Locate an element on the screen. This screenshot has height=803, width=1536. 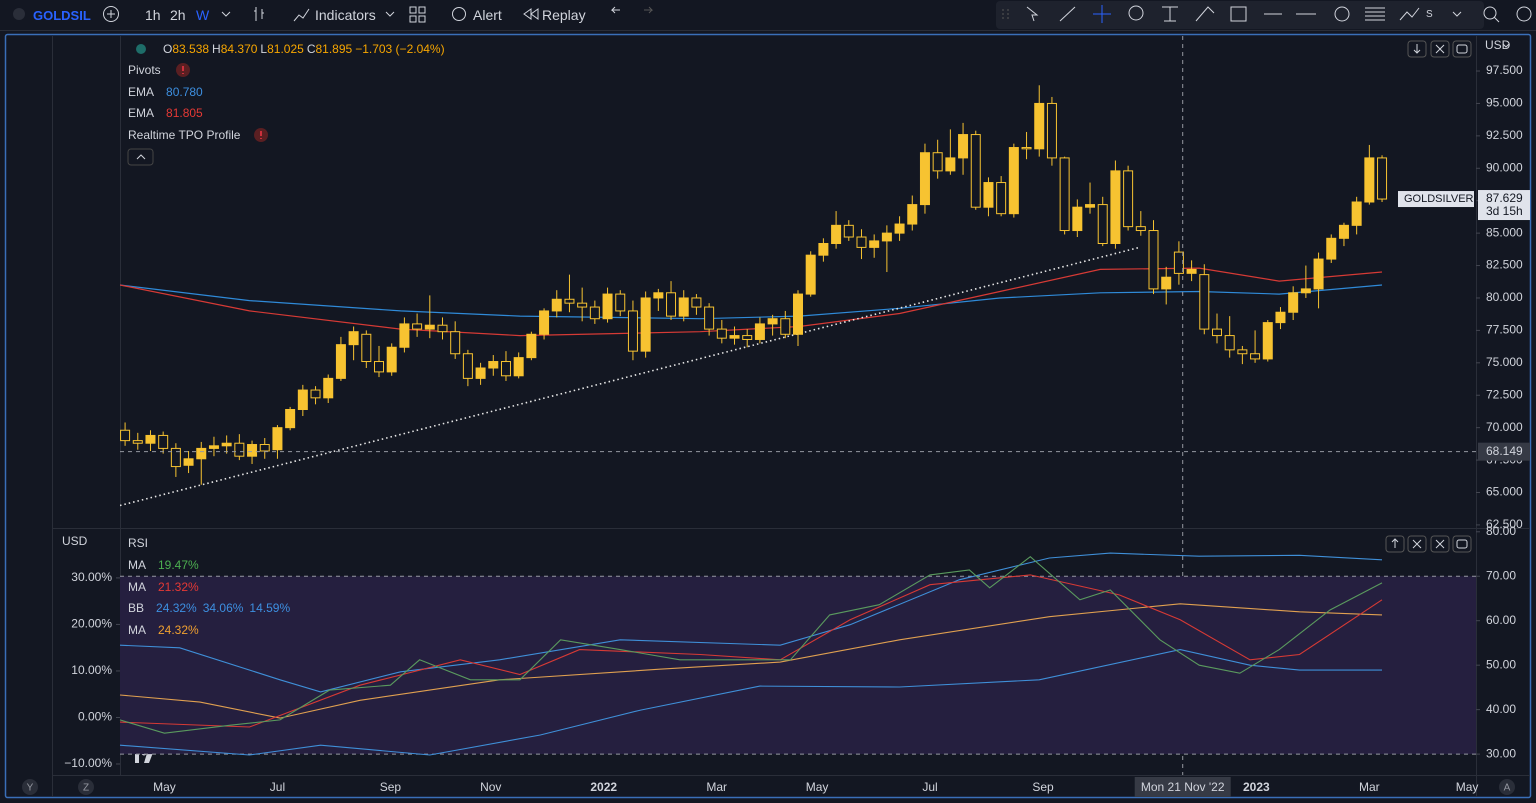
pane-close-button is located at coordinates (1417, 544).